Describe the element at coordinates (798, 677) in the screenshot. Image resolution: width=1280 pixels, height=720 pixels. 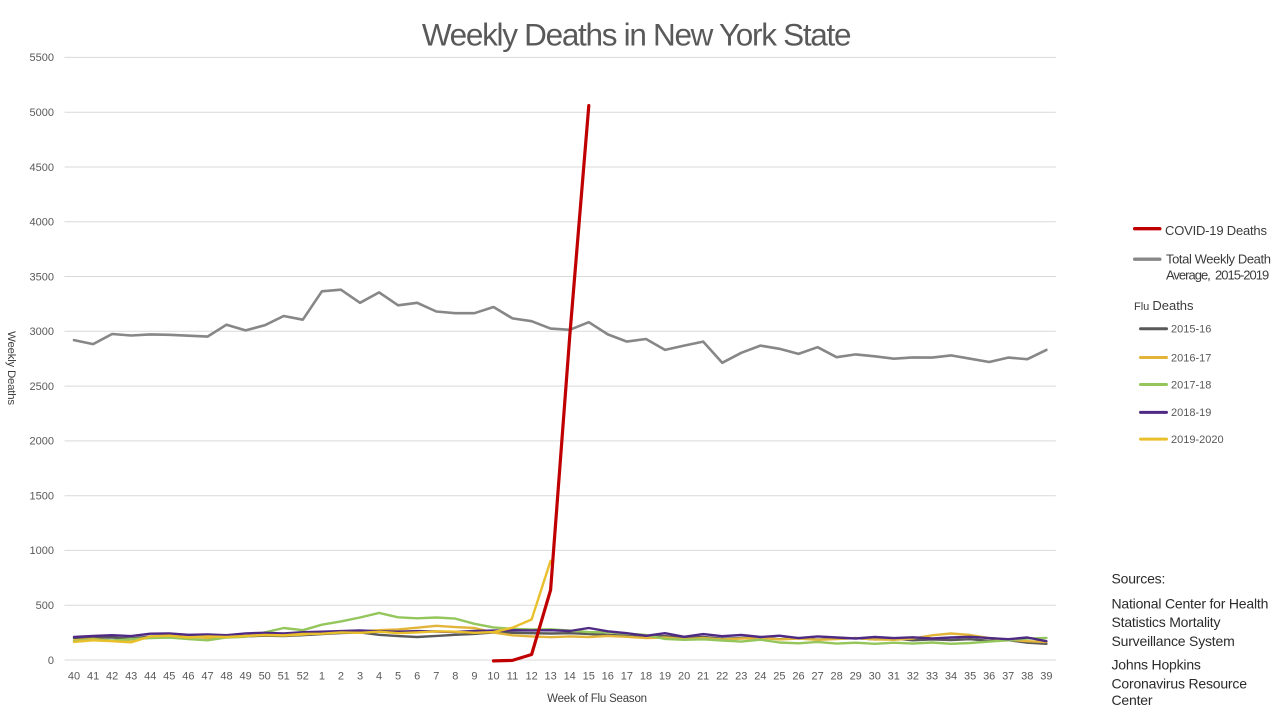
I see `svg-text: 26` at that location.